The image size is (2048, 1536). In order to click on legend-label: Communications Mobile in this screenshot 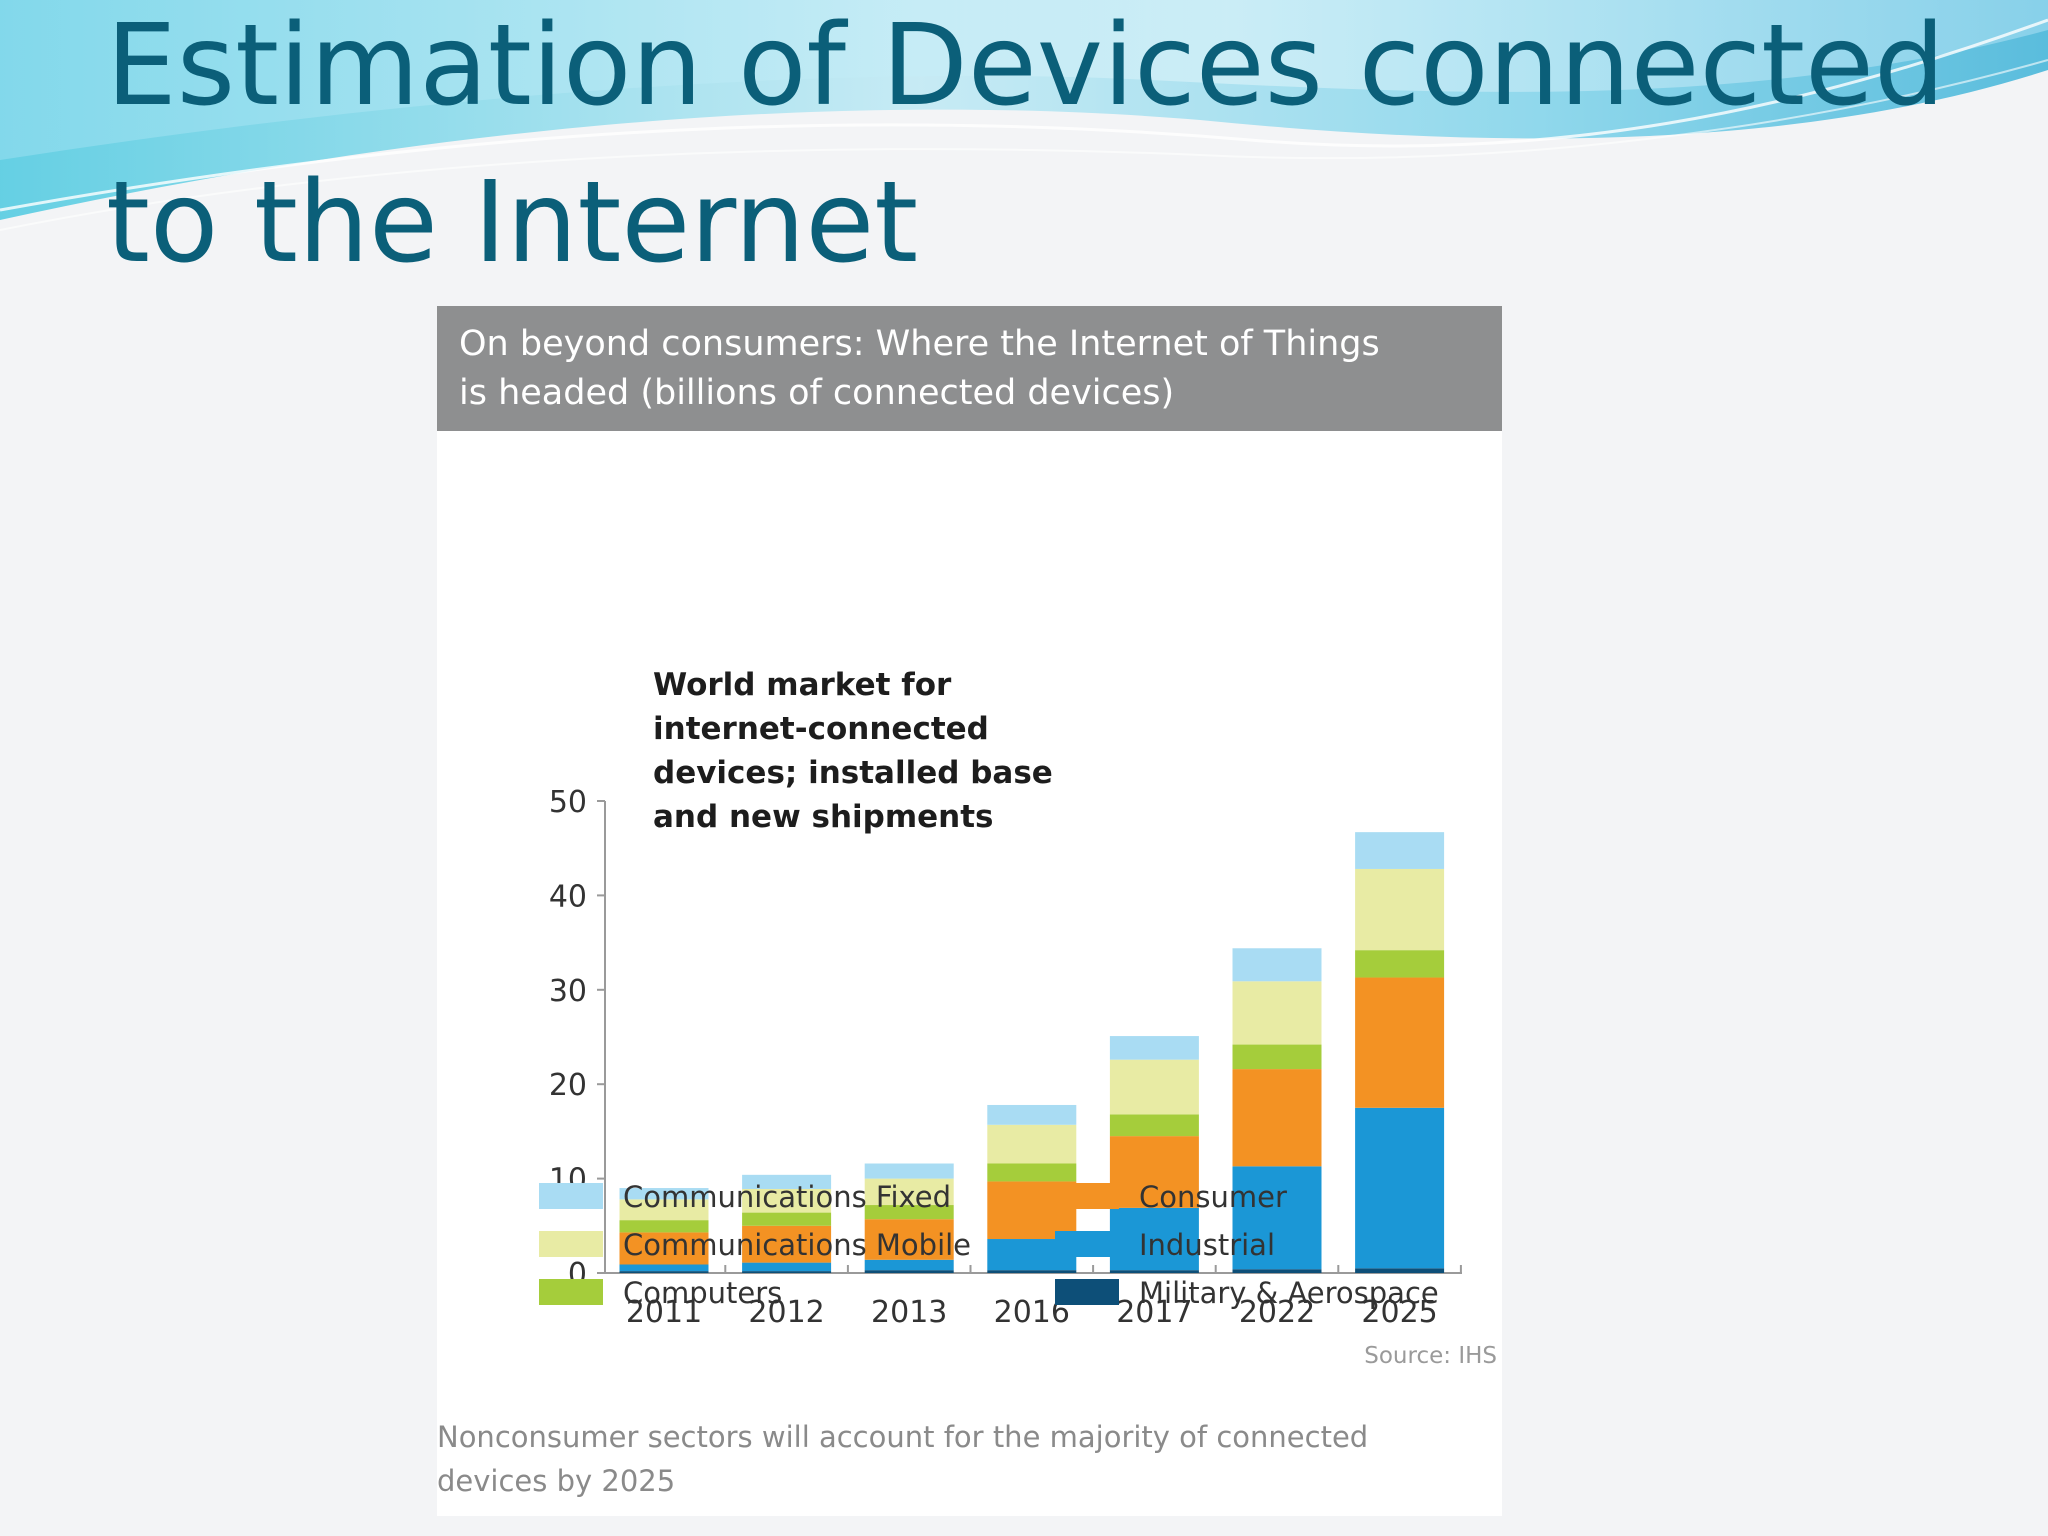, I will do `click(797, 1245)`.